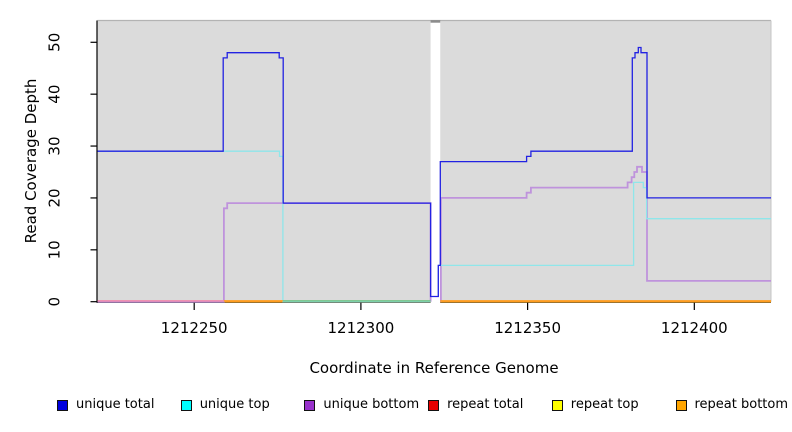 The height and width of the screenshot is (432, 792). What do you see at coordinates (31, 161) in the screenshot?
I see `y-axis-title: Read Coverage Depth` at bounding box center [31, 161].